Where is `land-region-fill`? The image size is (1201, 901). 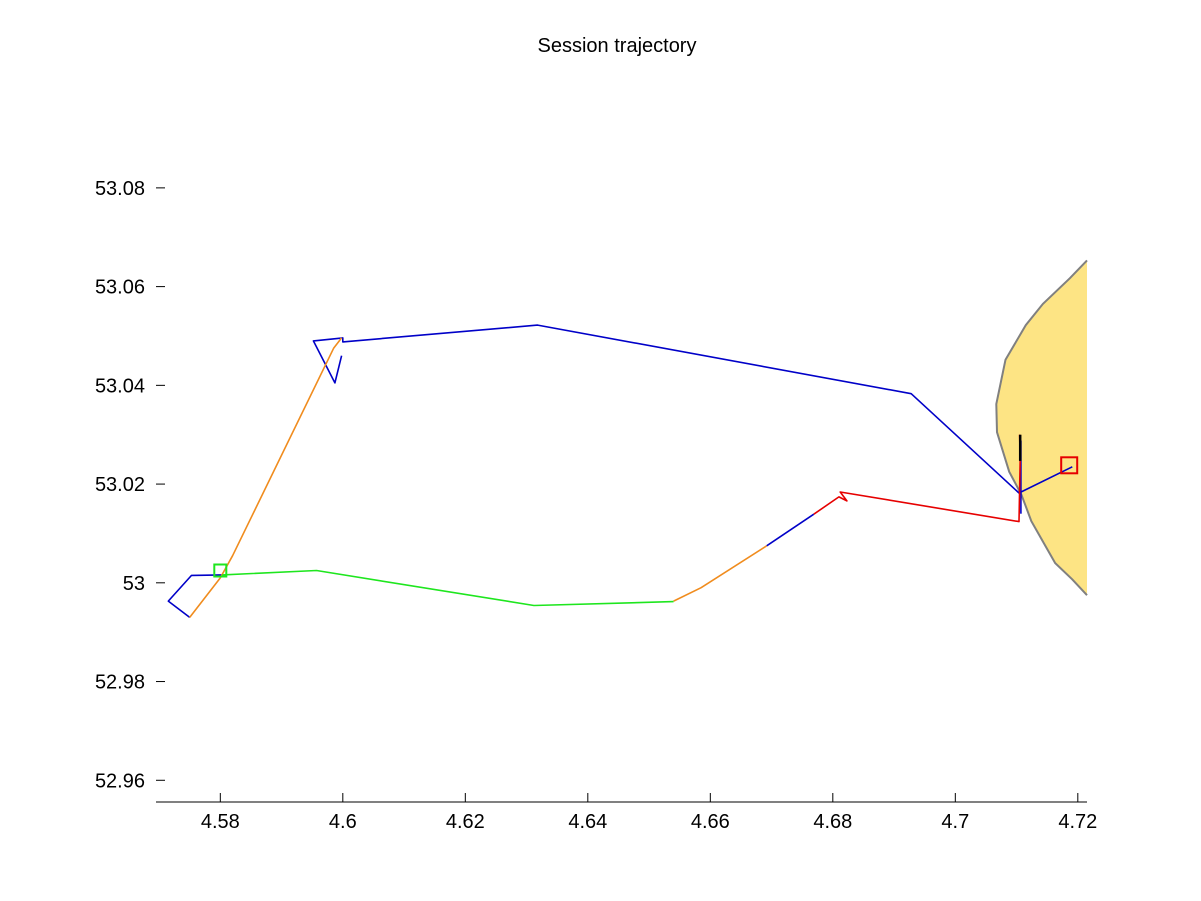 land-region-fill is located at coordinates (1041, 428).